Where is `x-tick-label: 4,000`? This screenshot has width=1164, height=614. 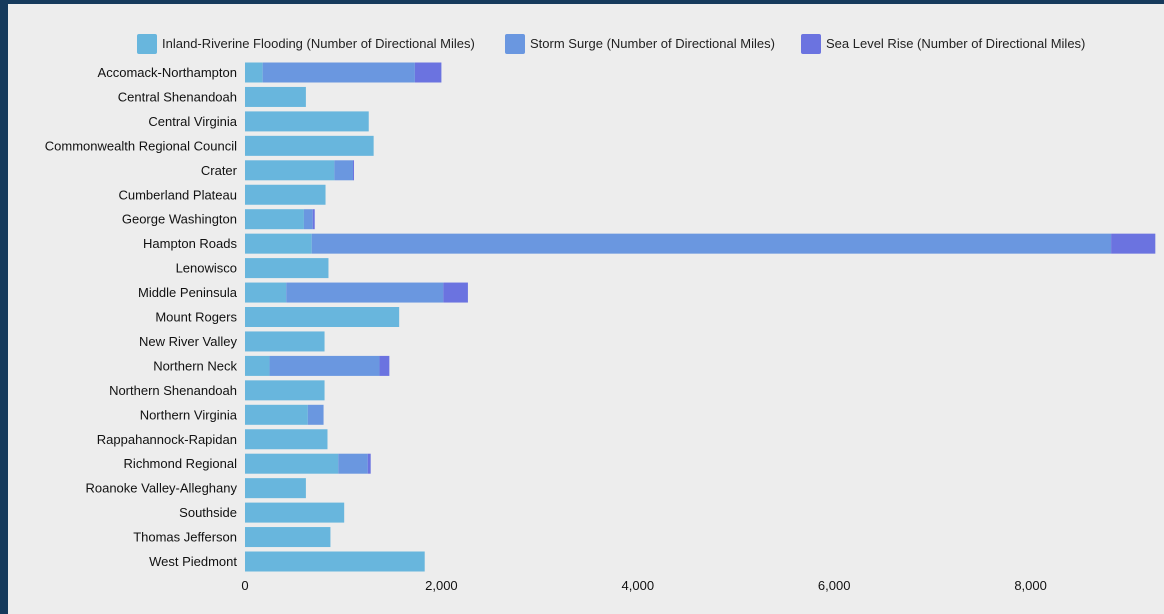
x-tick-label: 4,000 is located at coordinates (638, 585).